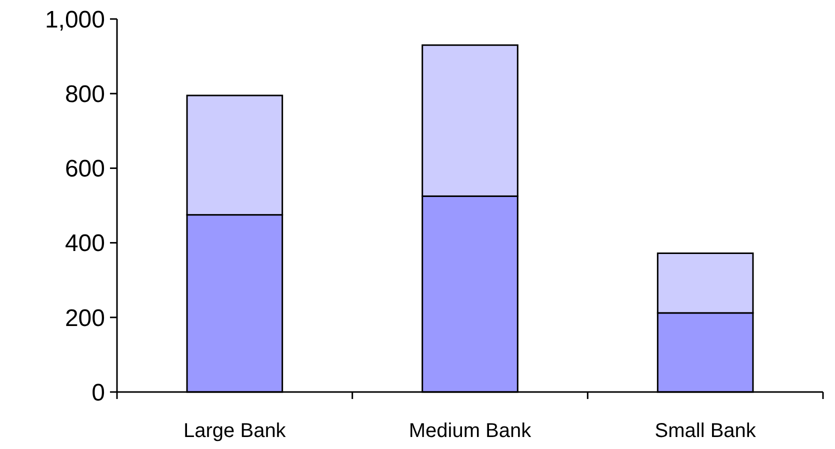 The height and width of the screenshot is (449, 835). I want to click on x-tick-label: Small Bank, so click(705, 431).